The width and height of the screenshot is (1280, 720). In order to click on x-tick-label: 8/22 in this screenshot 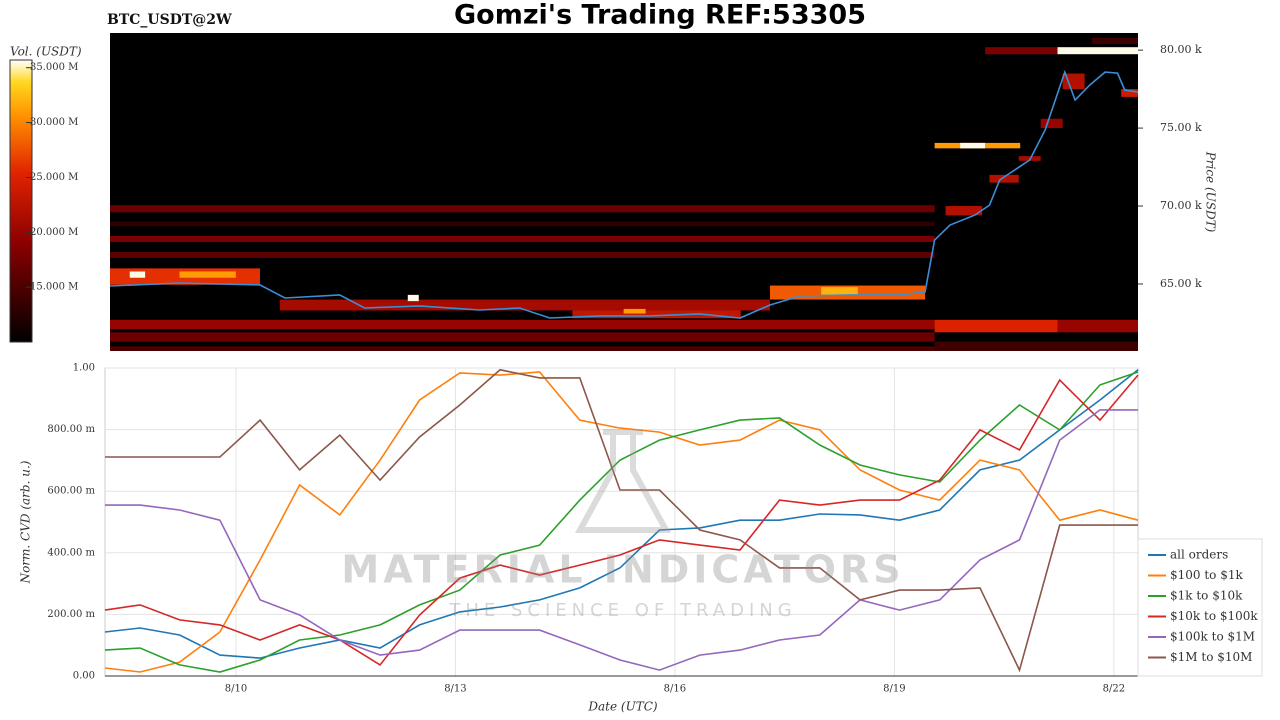, I will do `click(1114, 689)`.